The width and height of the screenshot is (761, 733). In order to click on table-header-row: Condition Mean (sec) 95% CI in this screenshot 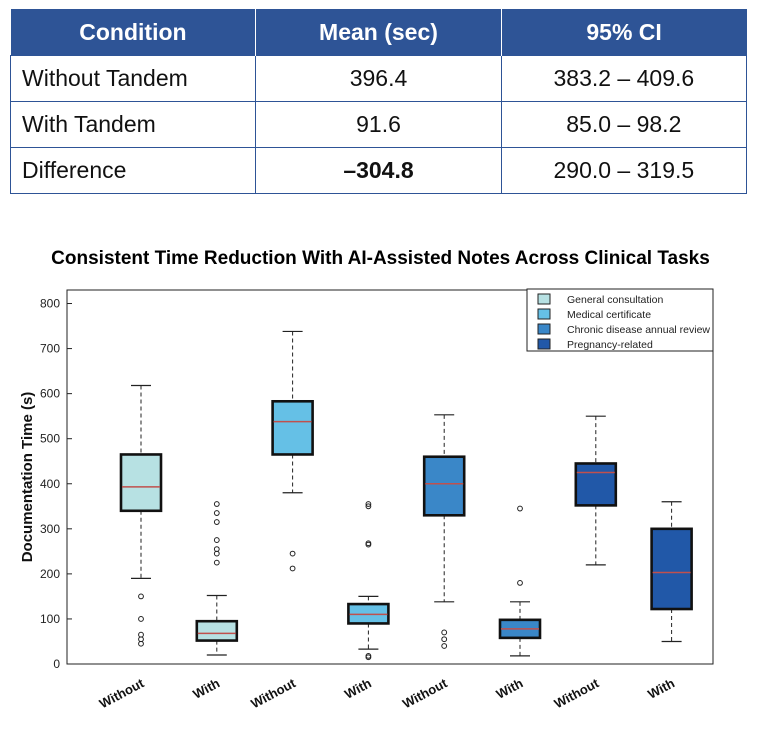, I will do `click(378, 32)`.